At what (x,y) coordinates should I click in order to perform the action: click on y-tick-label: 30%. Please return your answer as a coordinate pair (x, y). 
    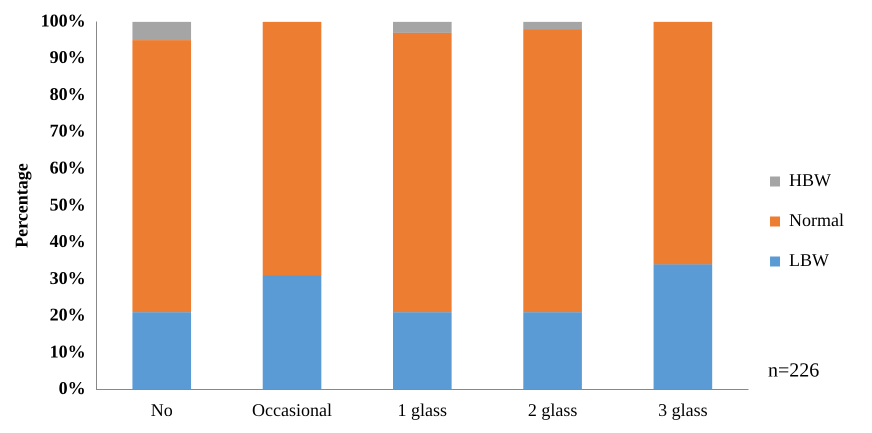
    Looking at the image, I should click on (68, 278).